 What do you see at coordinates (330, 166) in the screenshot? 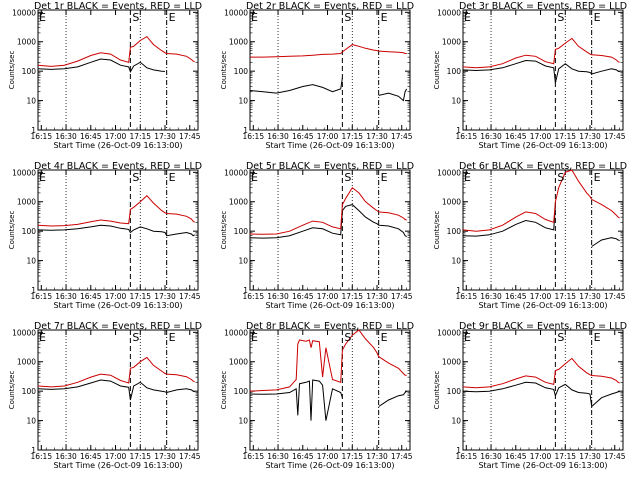
I see `panel-title: Det 5r BLACK = Events, RED = LLD` at bounding box center [330, 166].